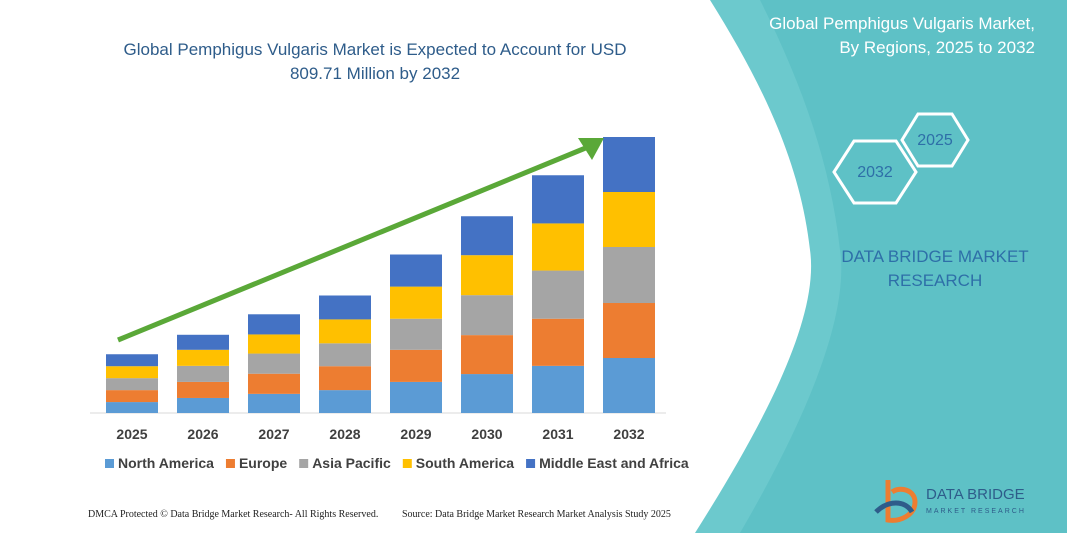  I want to click on x-tick-label: 2029, so click(415, 434).